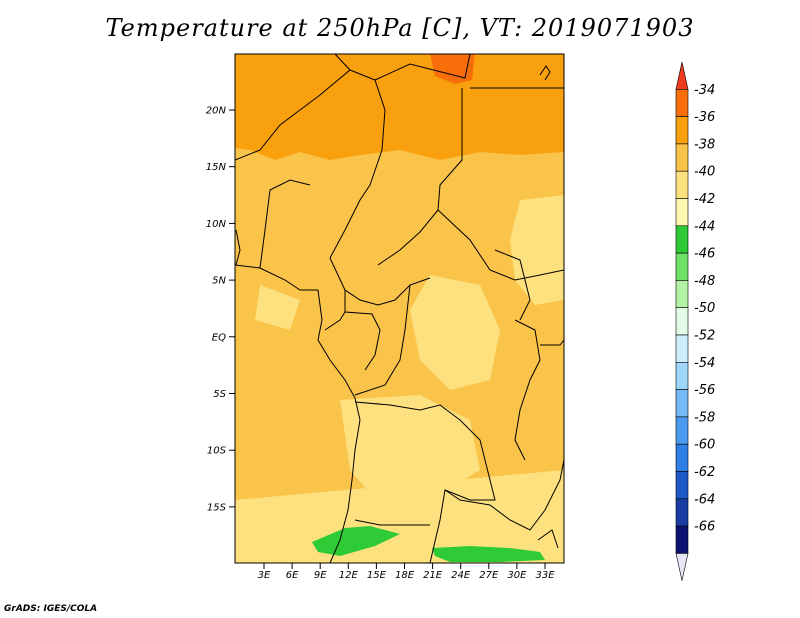 The width and height of the screenshot is (800, 618). What do you see at coordinates (405, 575) in the screenshot?
I see `lon-tick-label: 18E` at bounding box center [405, 575].